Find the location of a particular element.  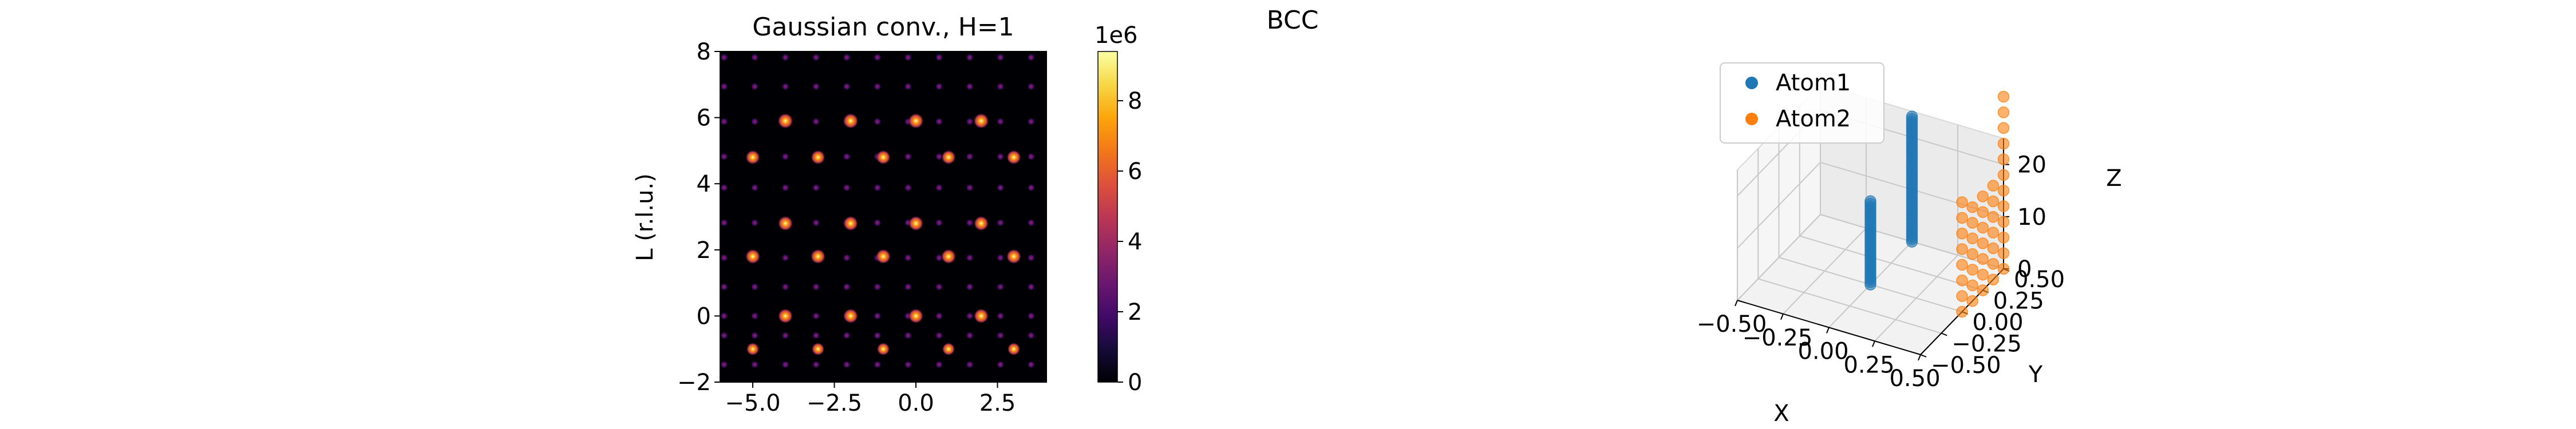

heatmap-x-tick-label: −5.0 is located at coordinates (752, 403).